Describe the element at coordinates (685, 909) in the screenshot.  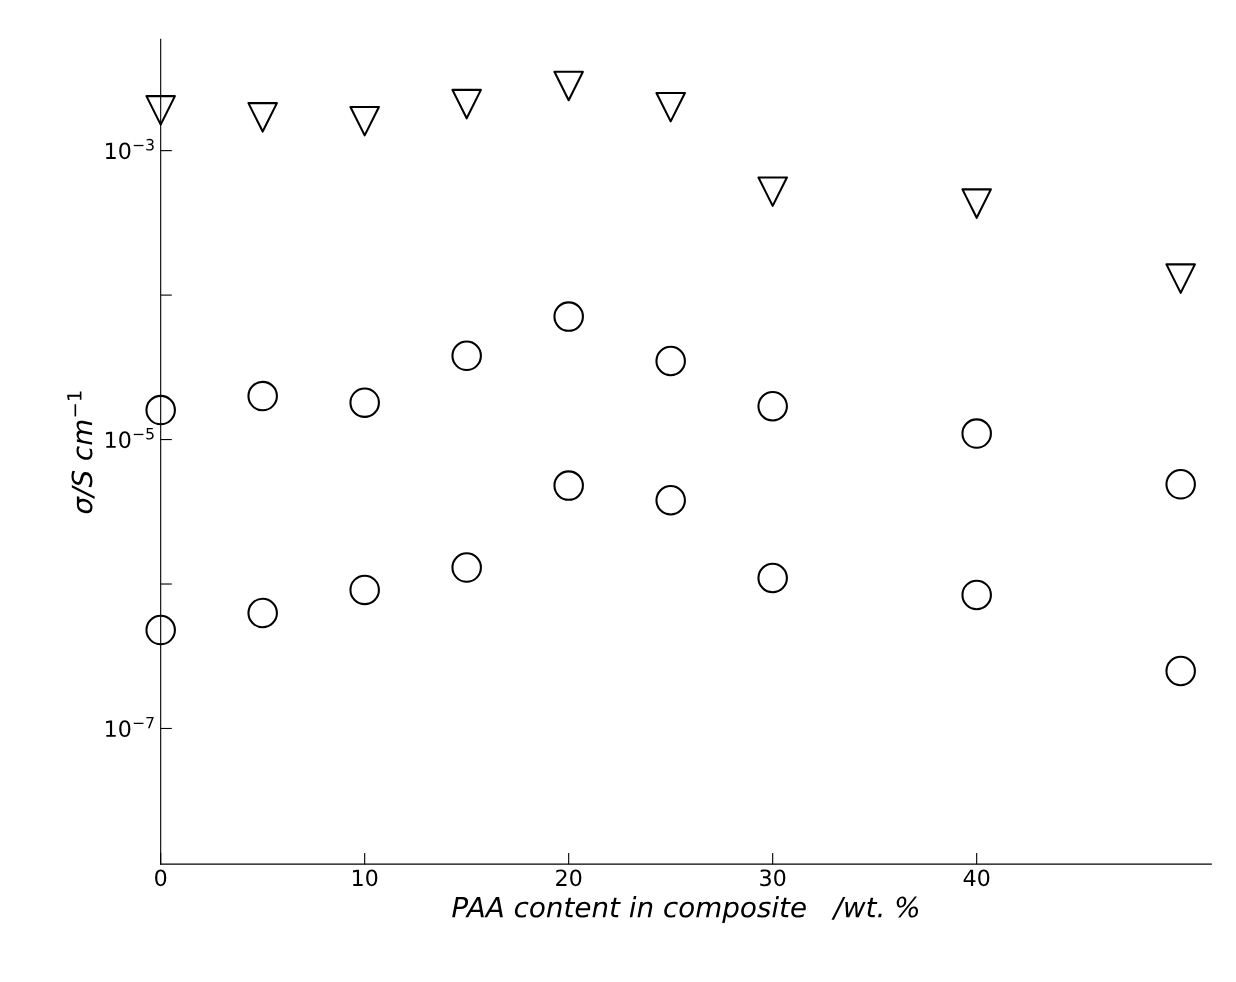
I see `x-axis-title: PAA content in composite /wt. %` at that location.